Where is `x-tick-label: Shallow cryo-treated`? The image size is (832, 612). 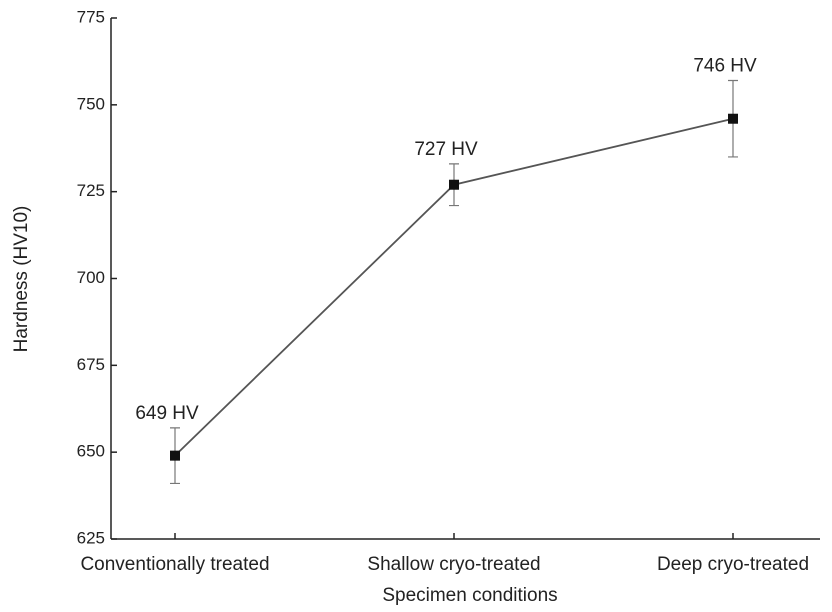 x-tick-label: Shallow cryo-treated is located at coordinates (453, 564).